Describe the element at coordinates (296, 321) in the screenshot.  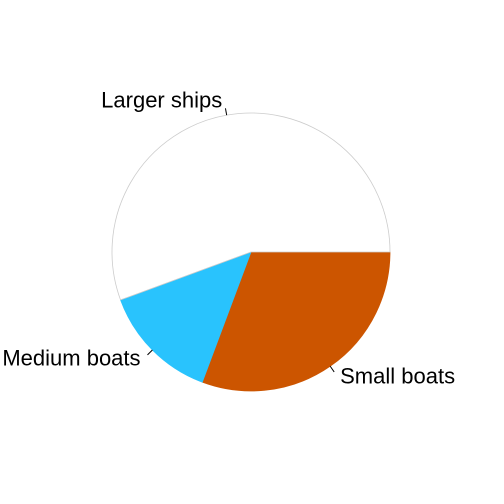
I see `pie-slice-small-boats` at that location.